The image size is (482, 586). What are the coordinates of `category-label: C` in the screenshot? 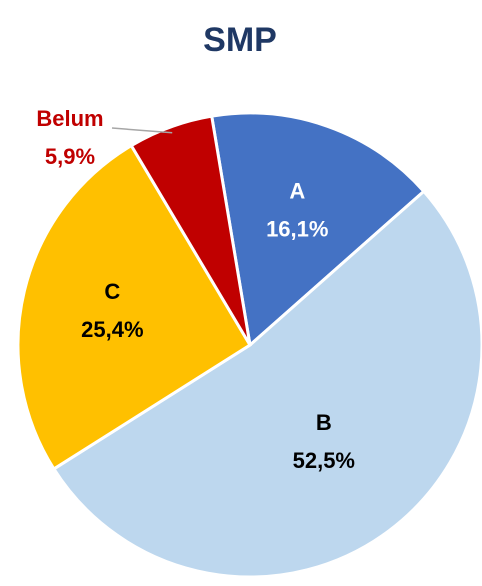 It's located at (112, 291).